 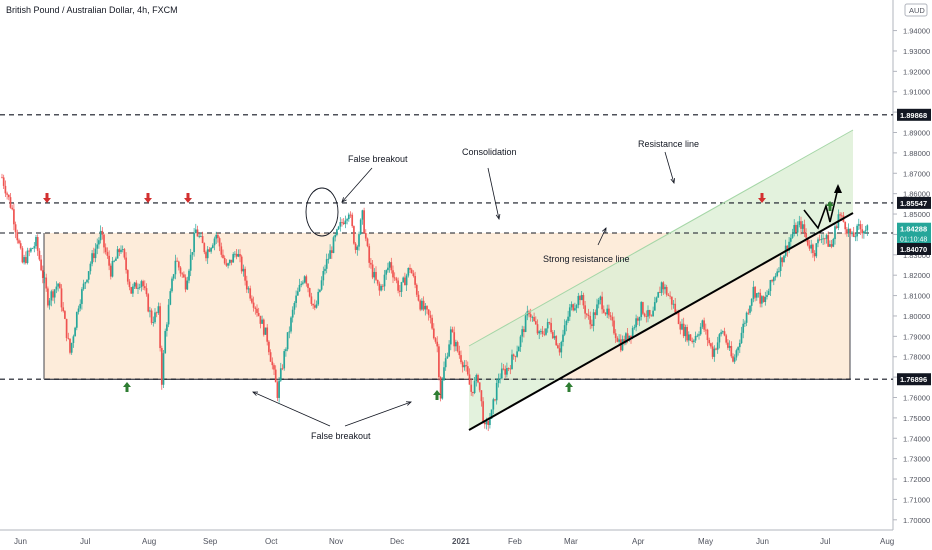 I want to click on y-tick-label: 1.88000, so click(x=916, y=153).